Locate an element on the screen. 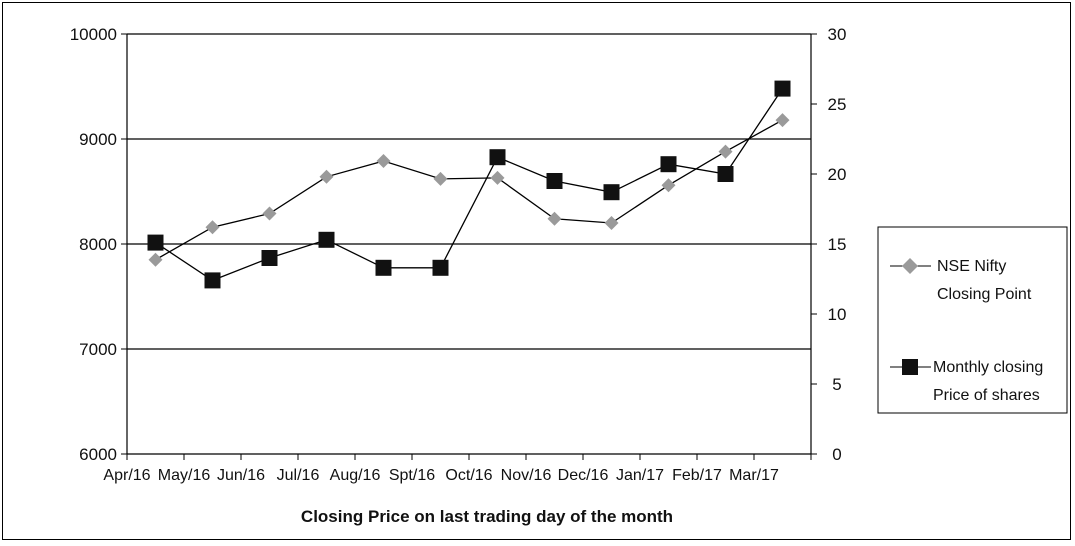  x-tick-label: Apr/16 is located at coordinates (126, 475).